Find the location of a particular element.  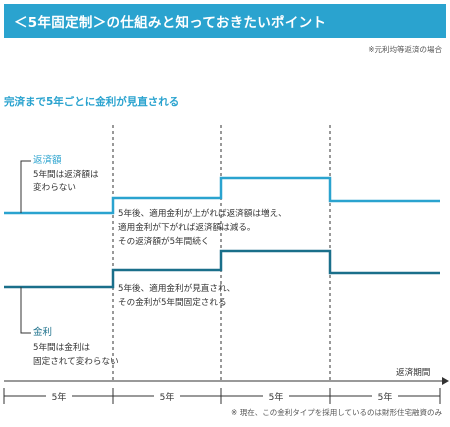

rate-label: 金利 is located at coordinates (43, 332).